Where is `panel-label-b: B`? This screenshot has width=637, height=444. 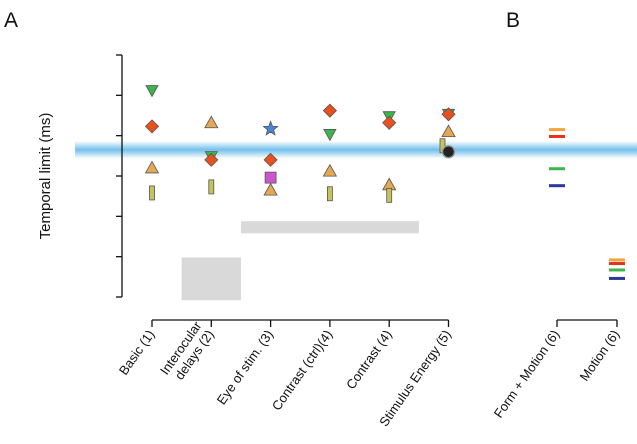
panel-label-b: B is located at coordinates (513, 20).